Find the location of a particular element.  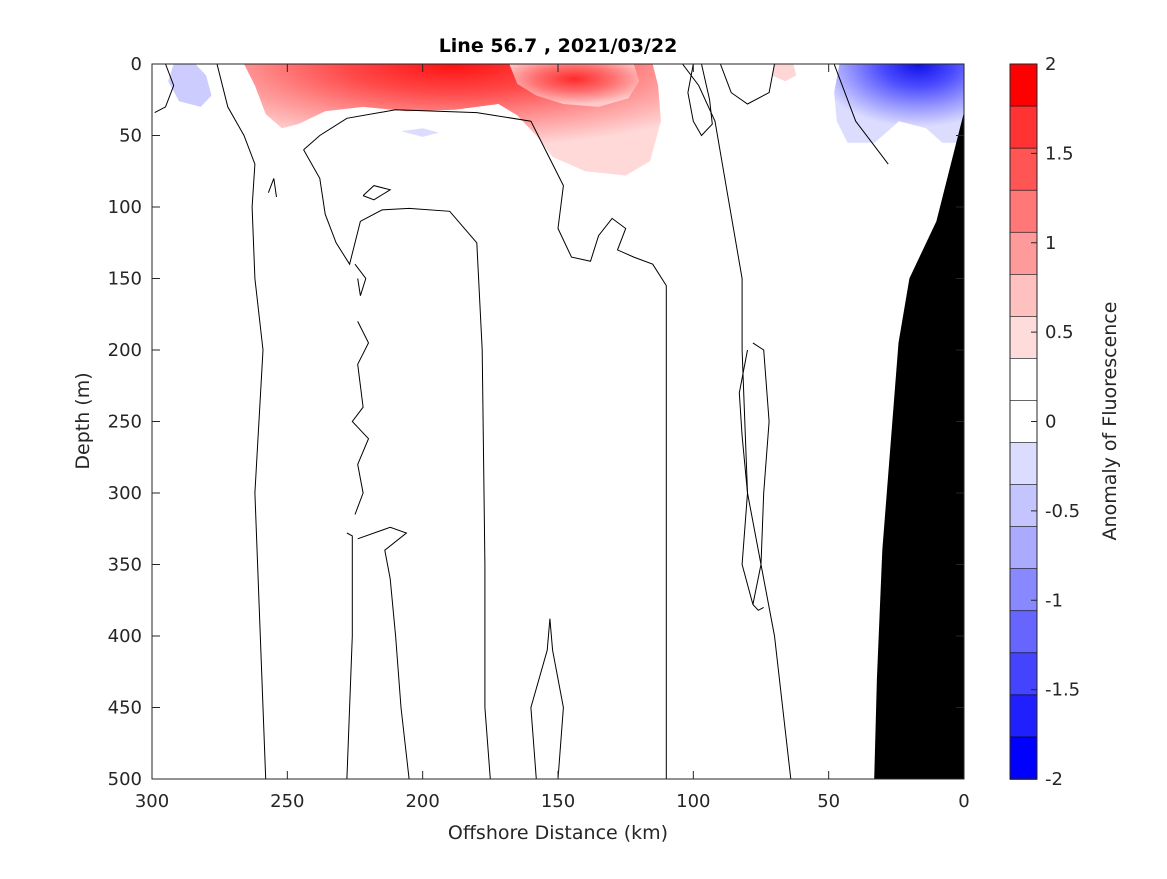

colorbar-tick-label: -0.5 is located at coordinates (1062, 511).